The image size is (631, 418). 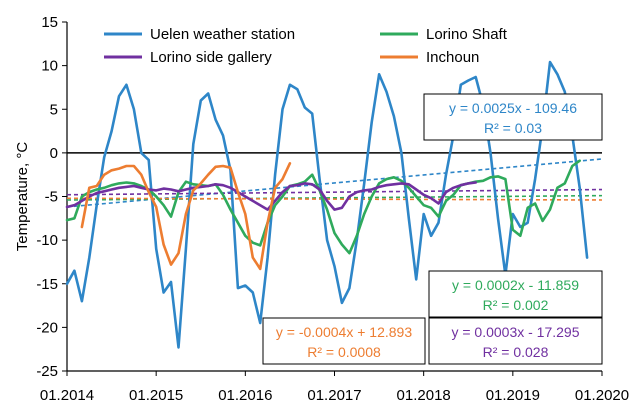 I want to click on y-tick-label: -15, so click(x=47, y=284).